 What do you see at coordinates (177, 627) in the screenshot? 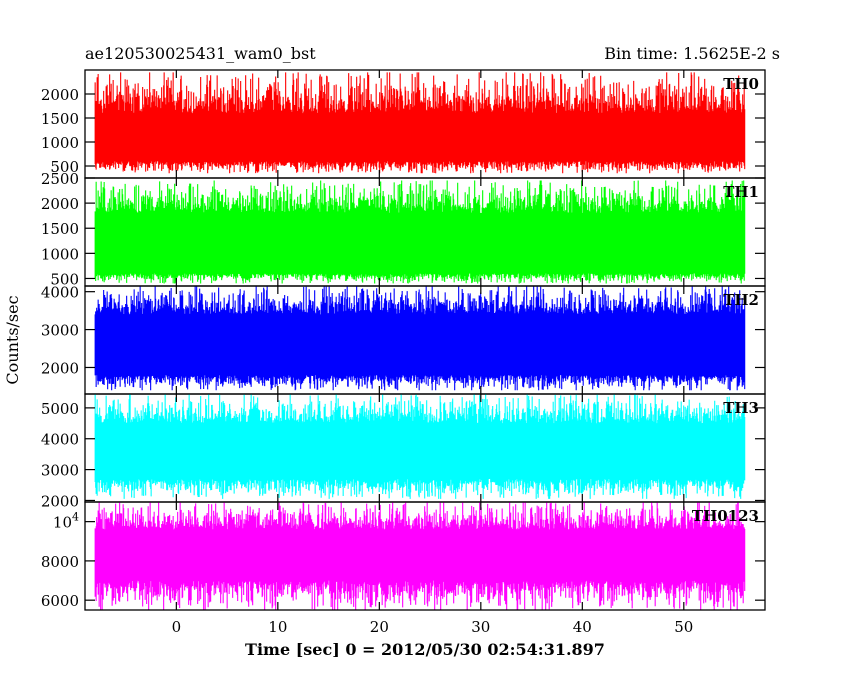
I see `x-tick-label: 0` at bounding box center [177, 627].